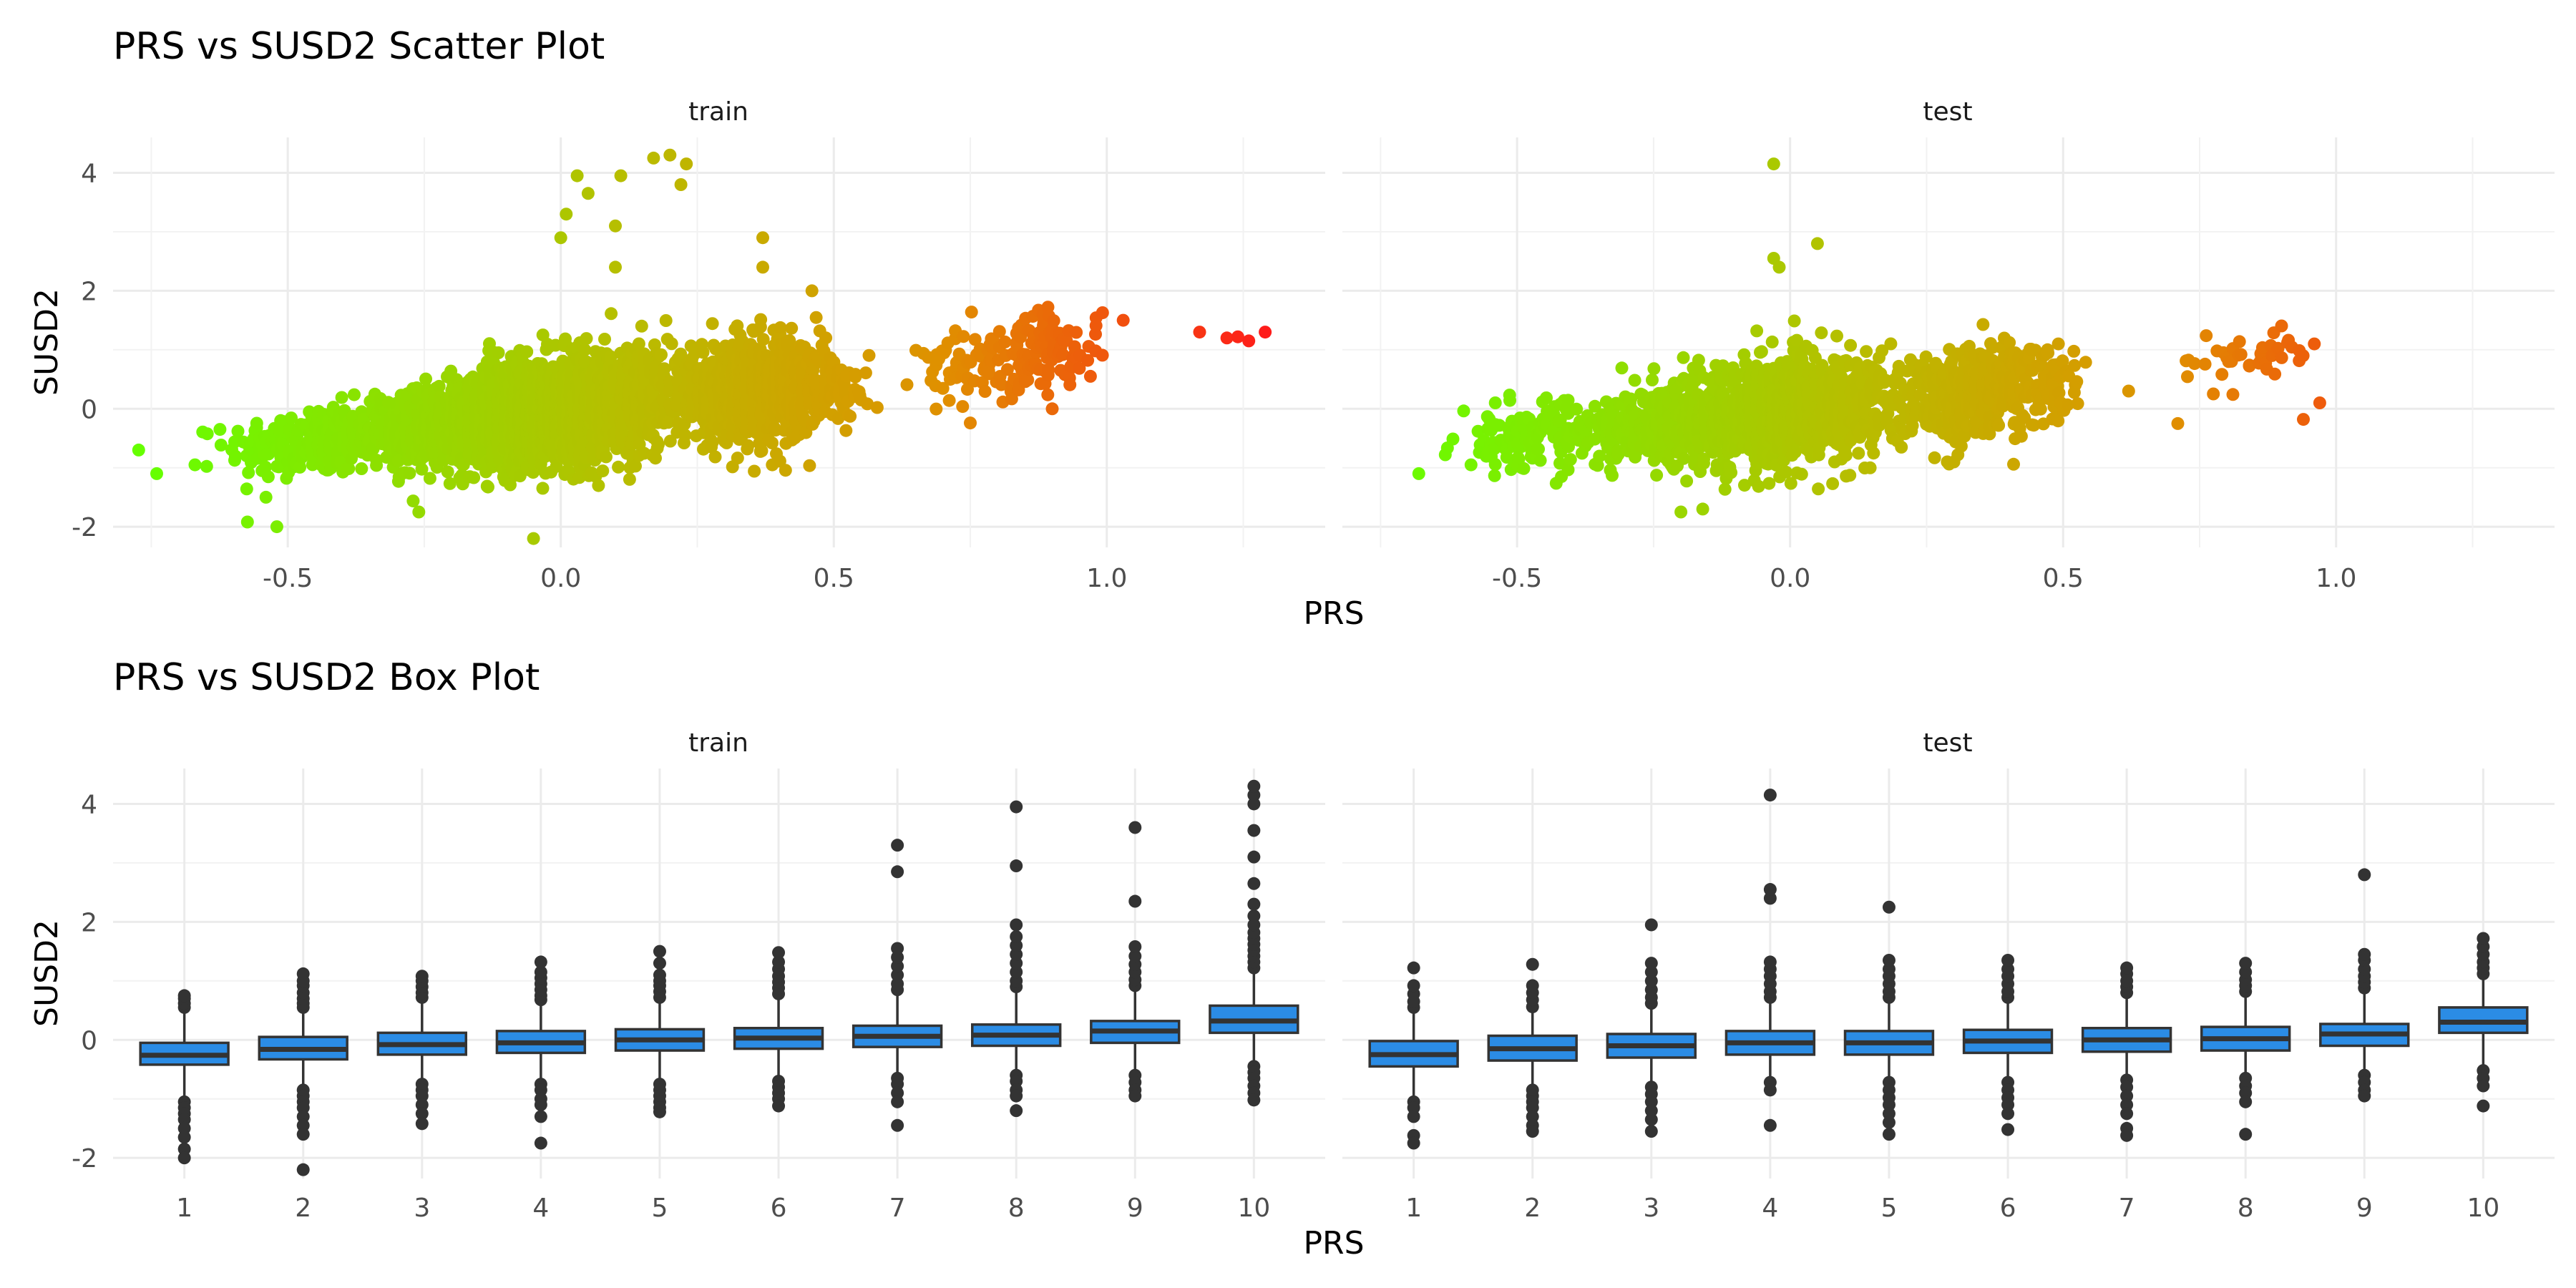 This screenshot has height=1288, width=2576. I want to click on scatter-y-tick-label: -2, so click(84, 527).